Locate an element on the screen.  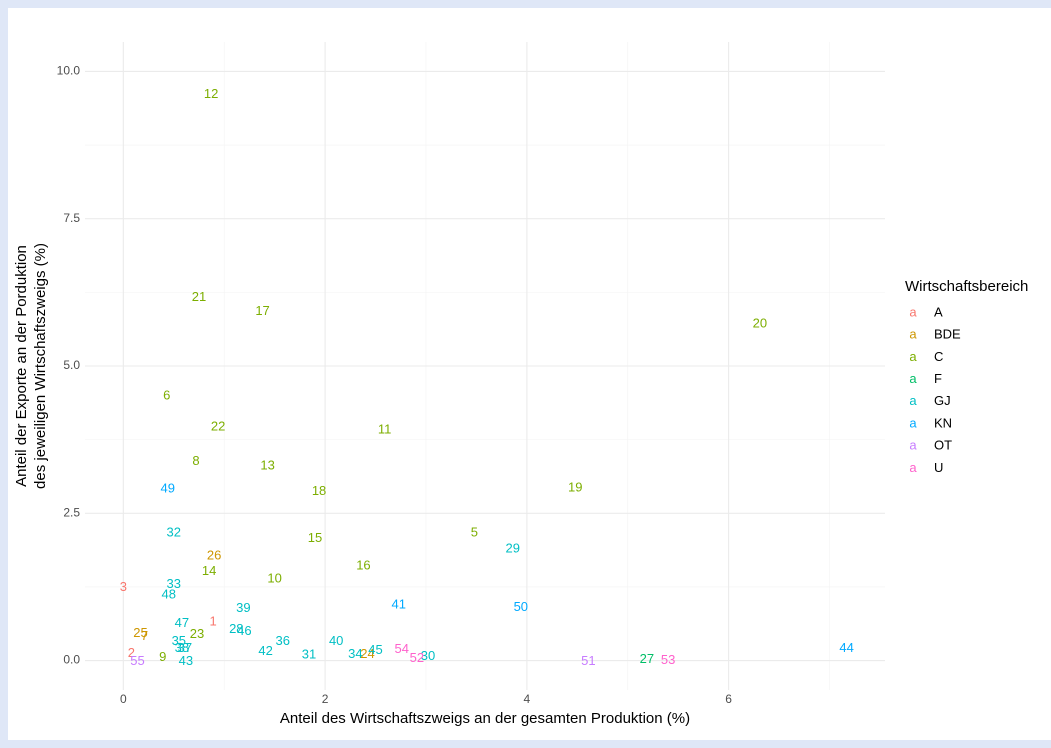
point-label: 29 is located at coordinates (513, 548).